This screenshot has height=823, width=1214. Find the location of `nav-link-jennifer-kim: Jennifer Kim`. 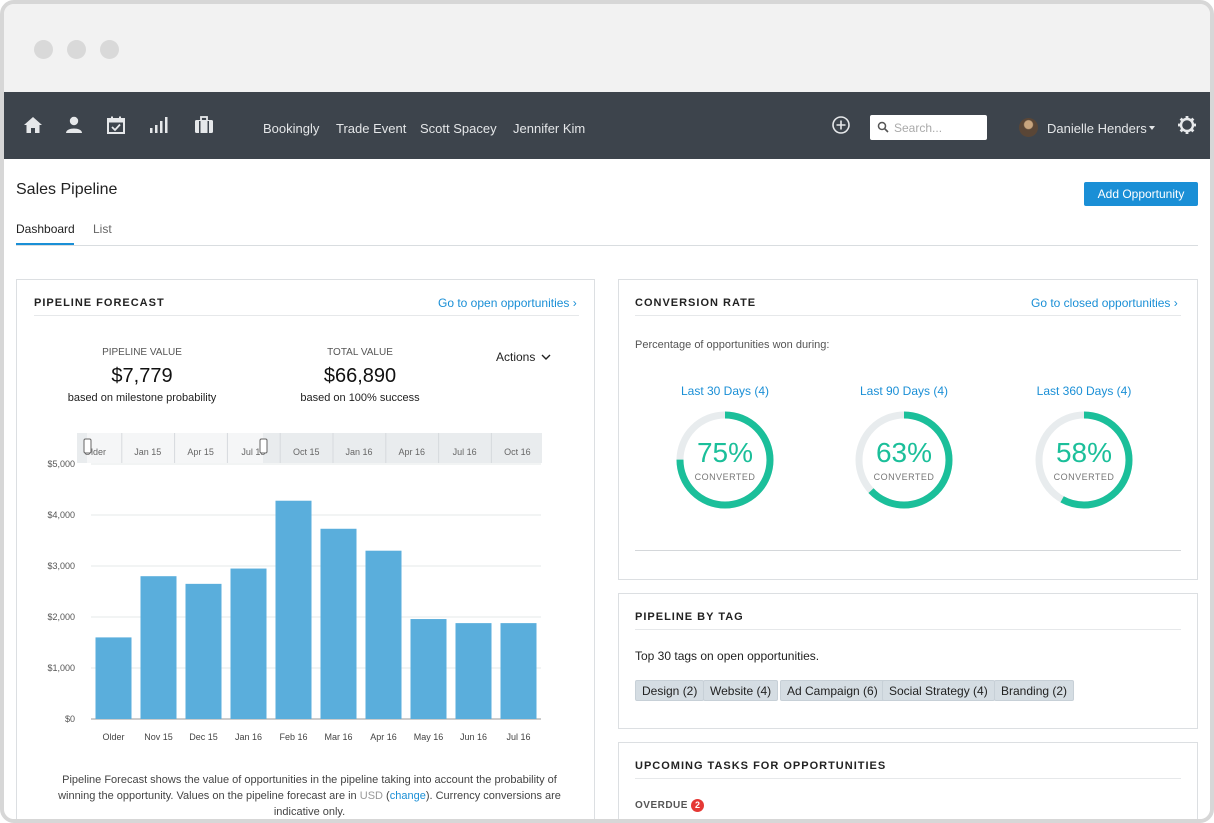

nav-link-jennifer-kim: Jennifer Kim is located at coordinates (549, 128).